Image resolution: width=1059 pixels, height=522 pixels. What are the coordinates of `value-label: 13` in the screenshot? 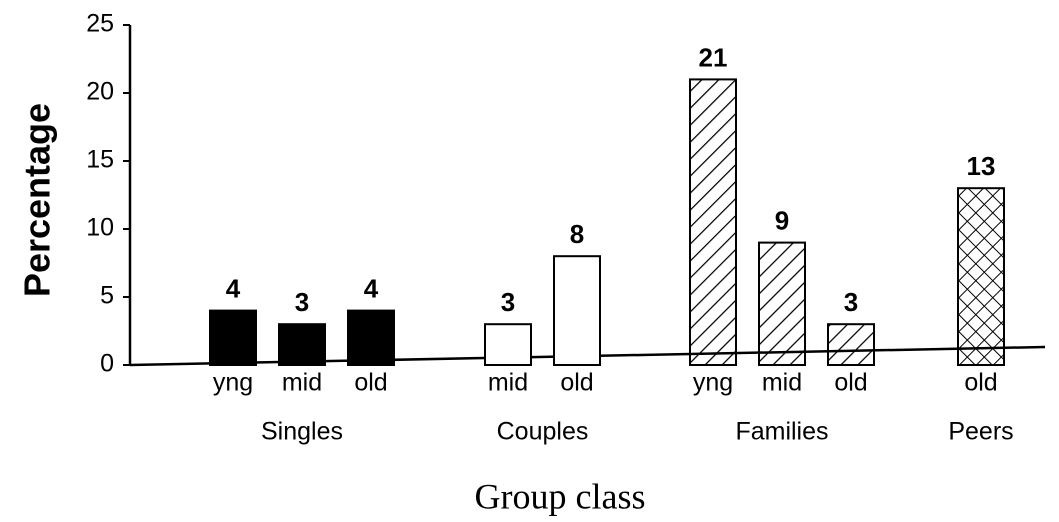 It's located at (981, 166).